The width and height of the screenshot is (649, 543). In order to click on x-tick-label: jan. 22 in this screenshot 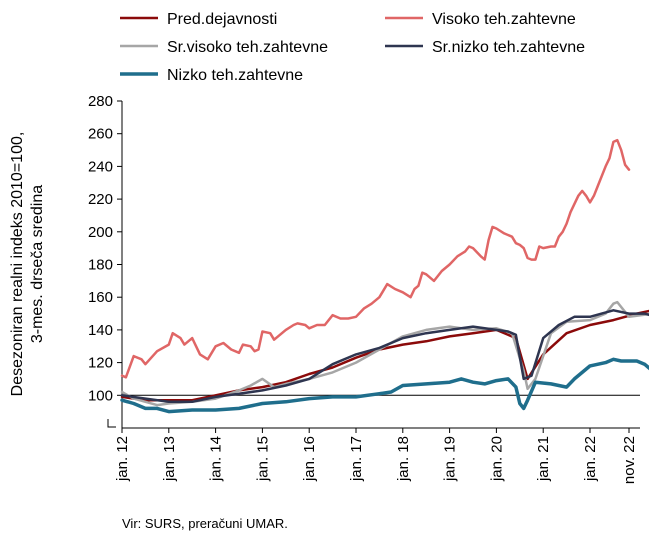, I will do `click(590, 459)`.